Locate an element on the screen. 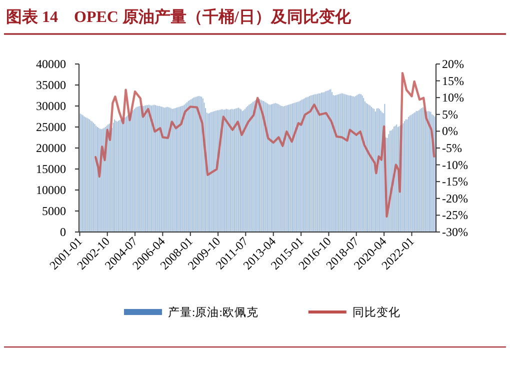 Image resolution: width=510 pixels, height=381 pixels. y-tick-label: 20000 is located at coordinates (51, 148).